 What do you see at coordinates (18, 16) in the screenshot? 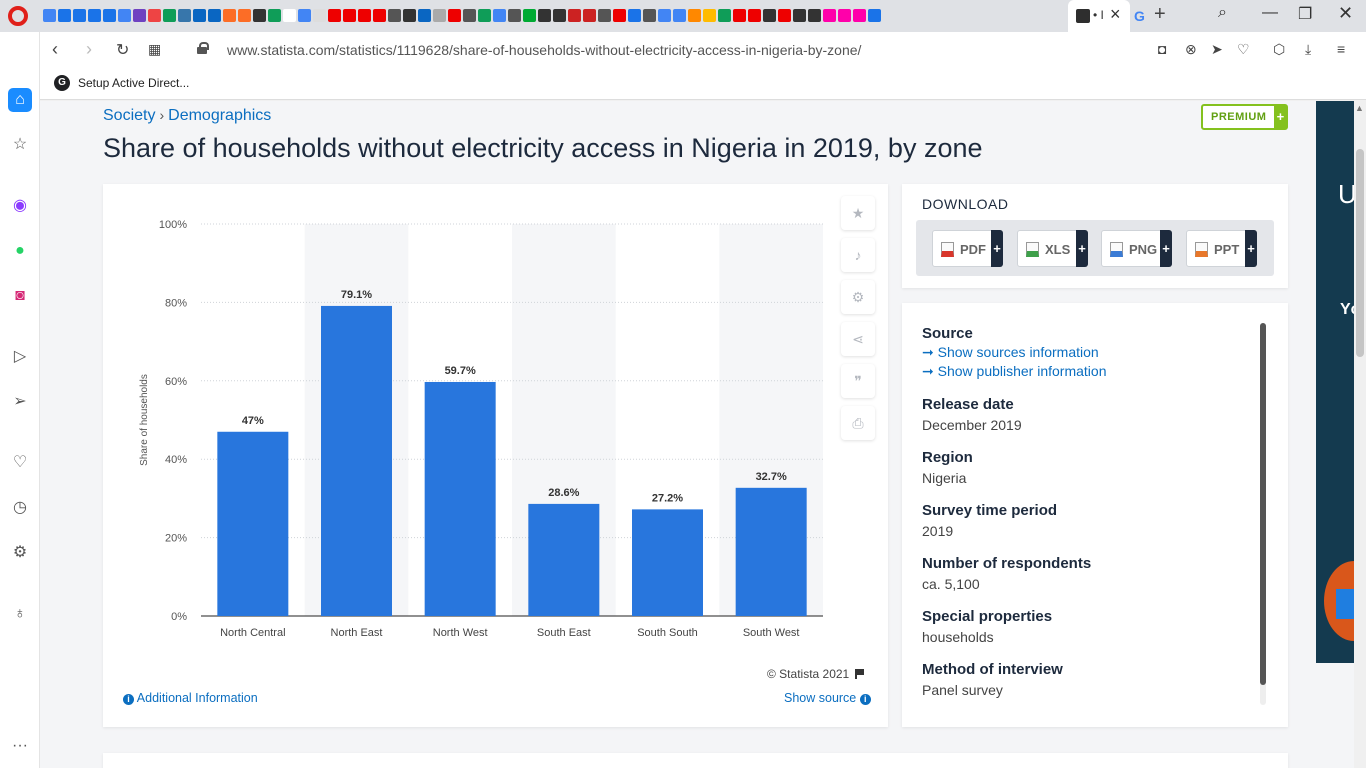
I see `opera-logo-icon` at bounding box center [18, 16].